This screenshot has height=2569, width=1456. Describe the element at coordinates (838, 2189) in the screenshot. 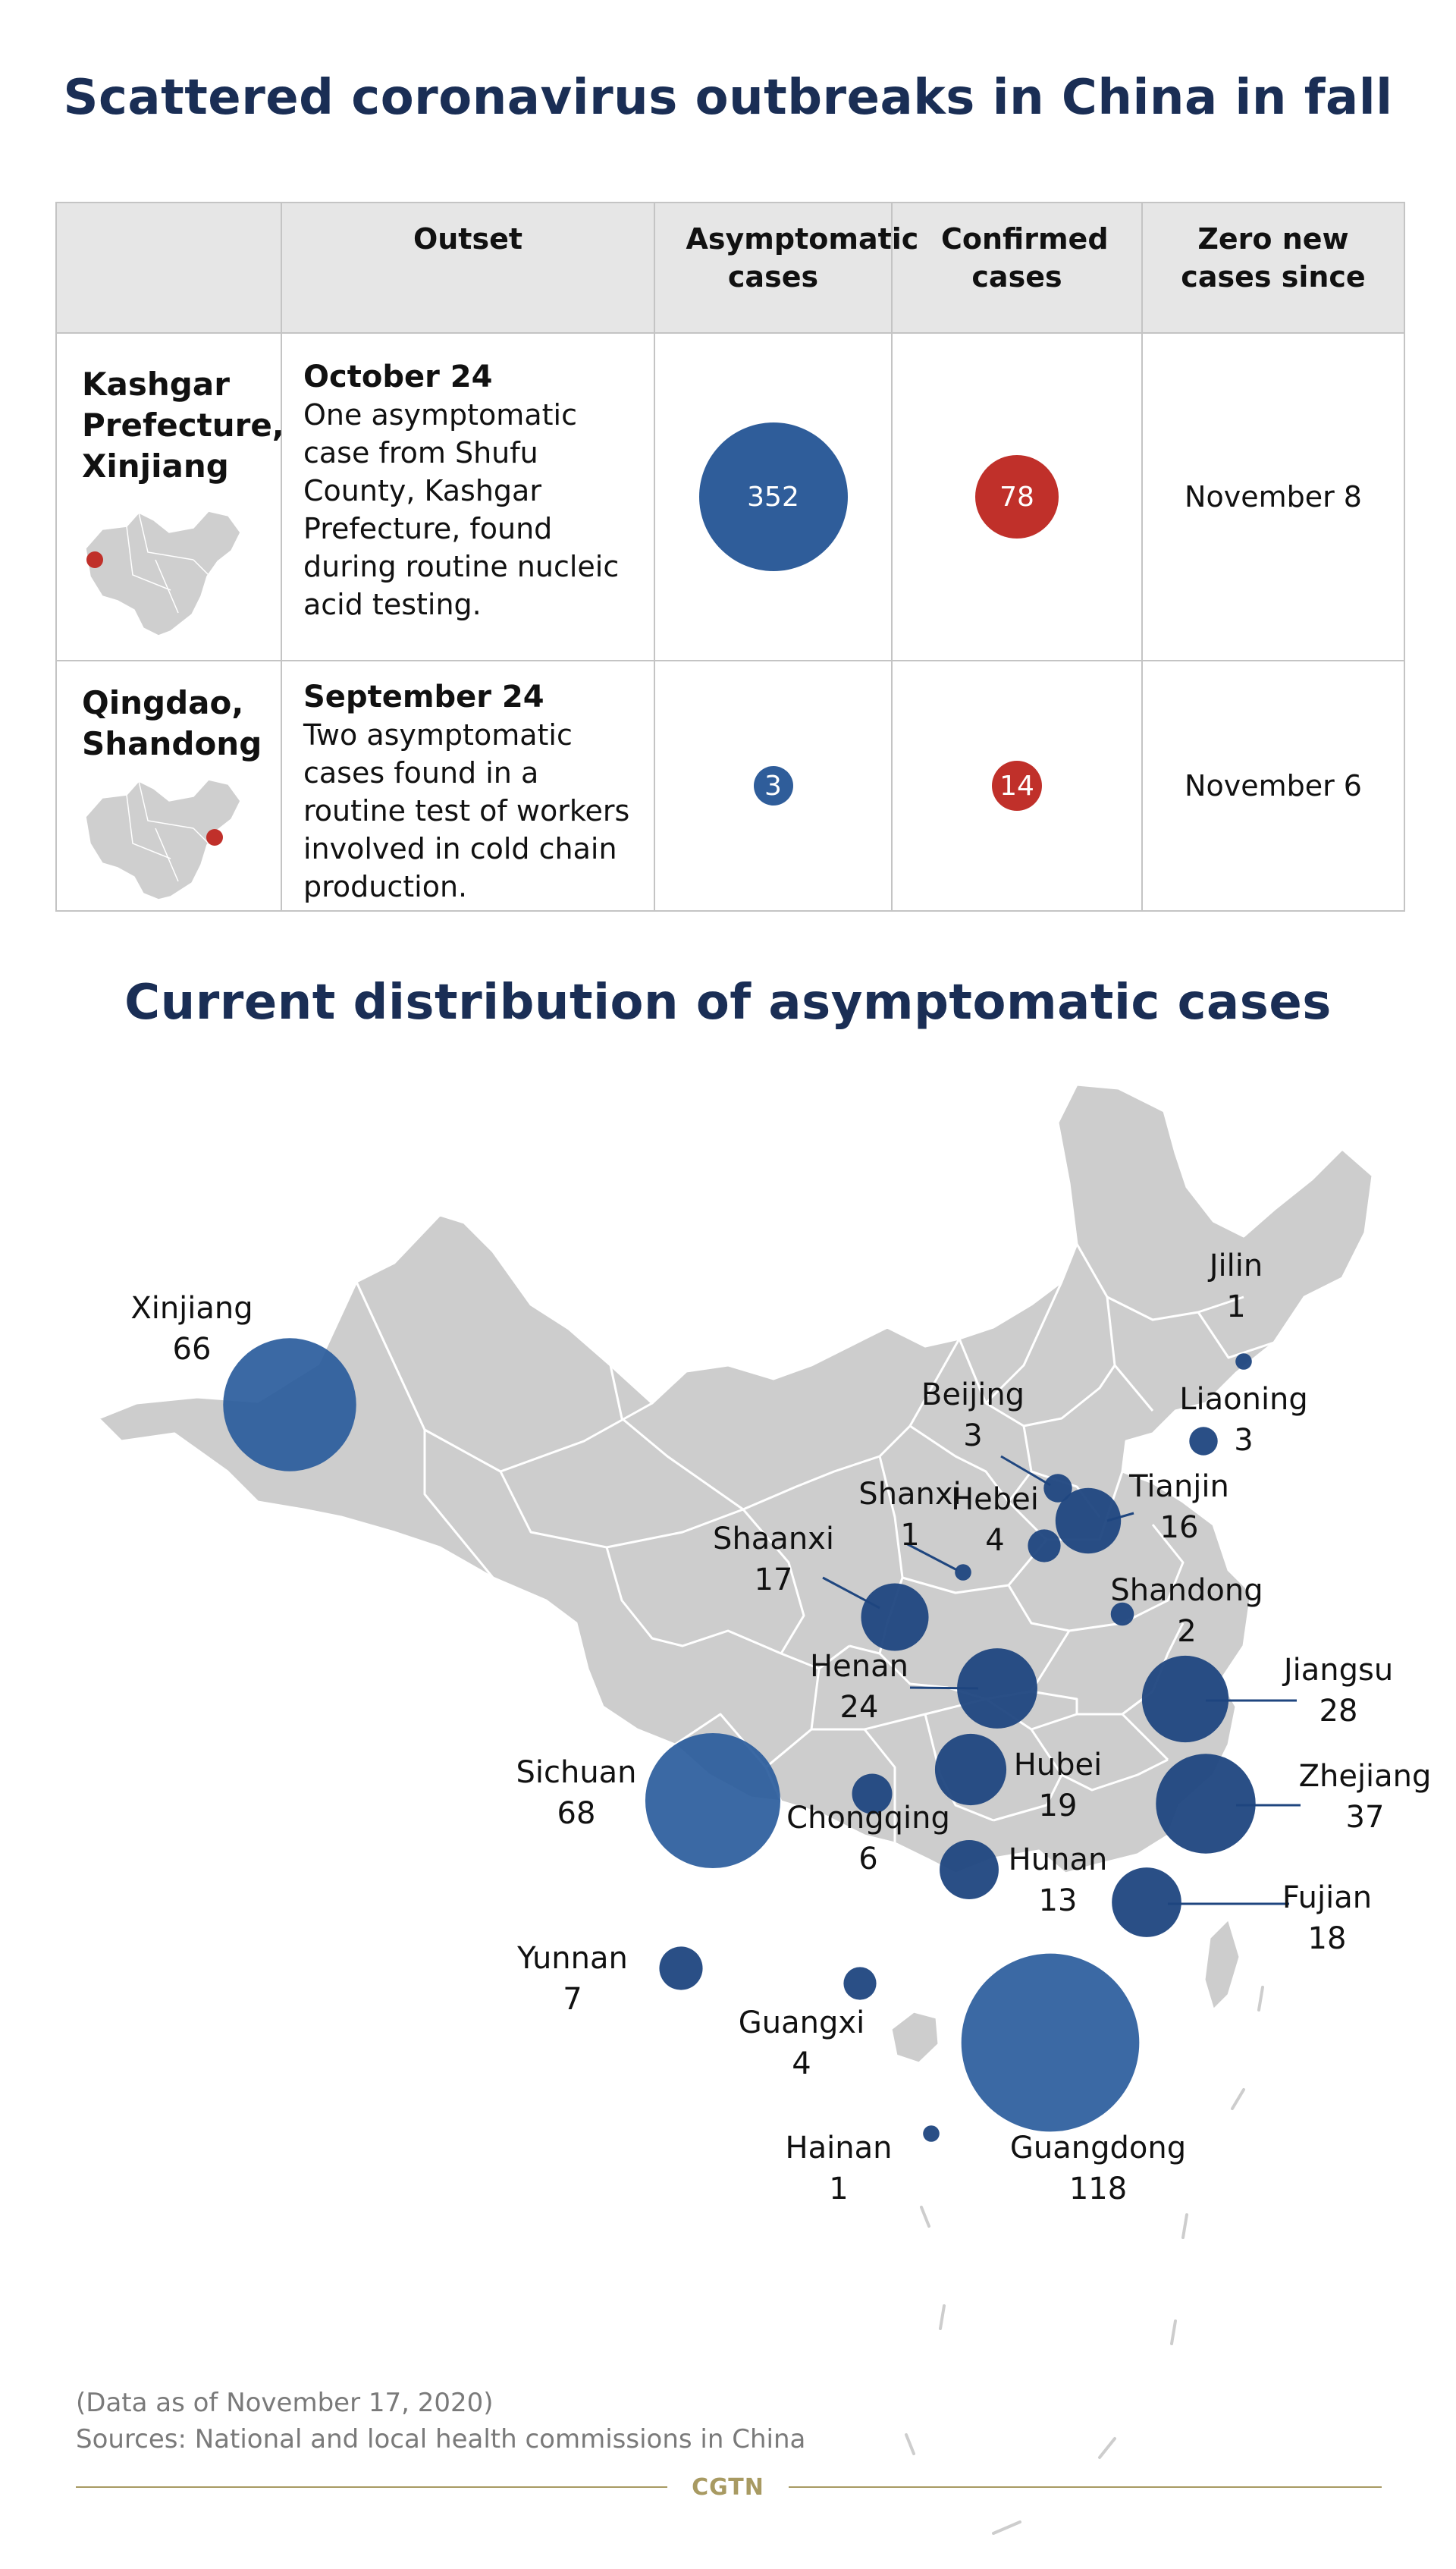

I see `value-hainan: 1` at that location.